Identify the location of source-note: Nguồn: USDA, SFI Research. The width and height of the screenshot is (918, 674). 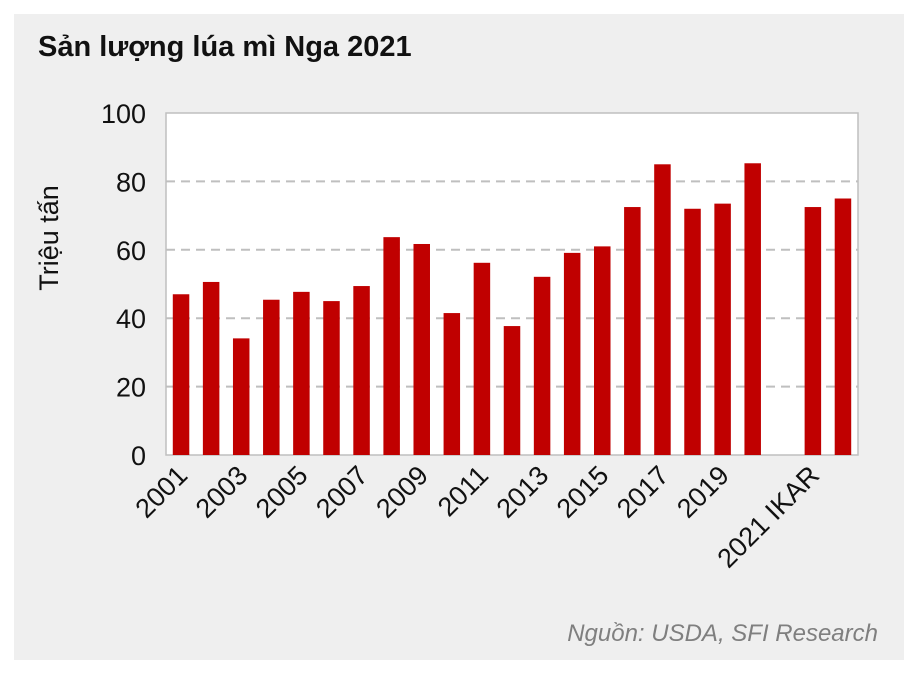
(722, 633).